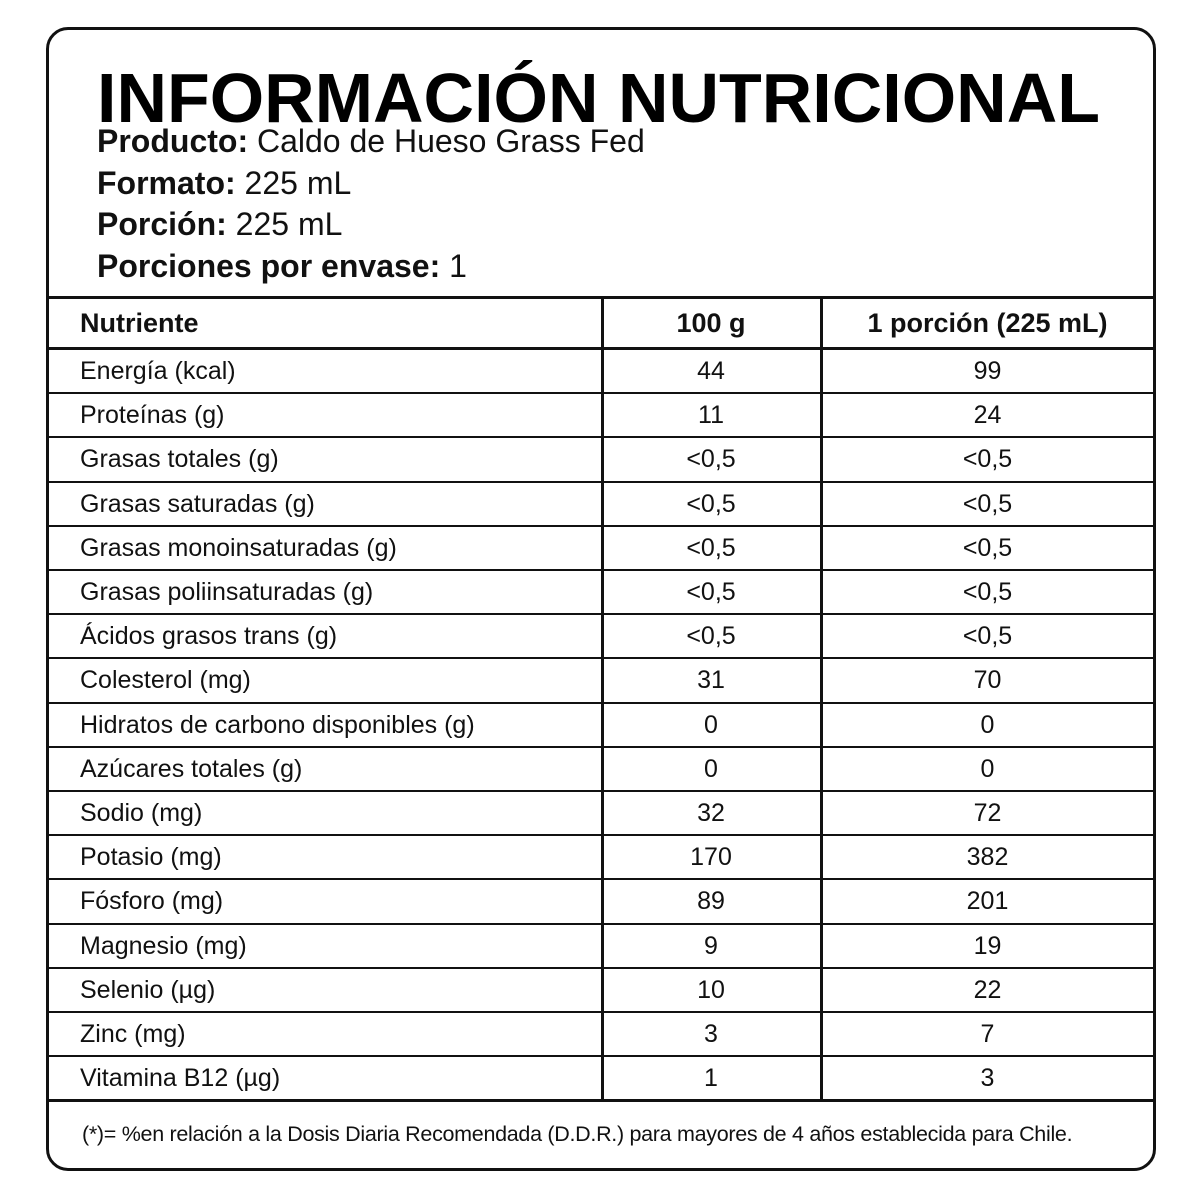  I want to click on nutrient-cell: Magnesio (mg), so click(163, 945).